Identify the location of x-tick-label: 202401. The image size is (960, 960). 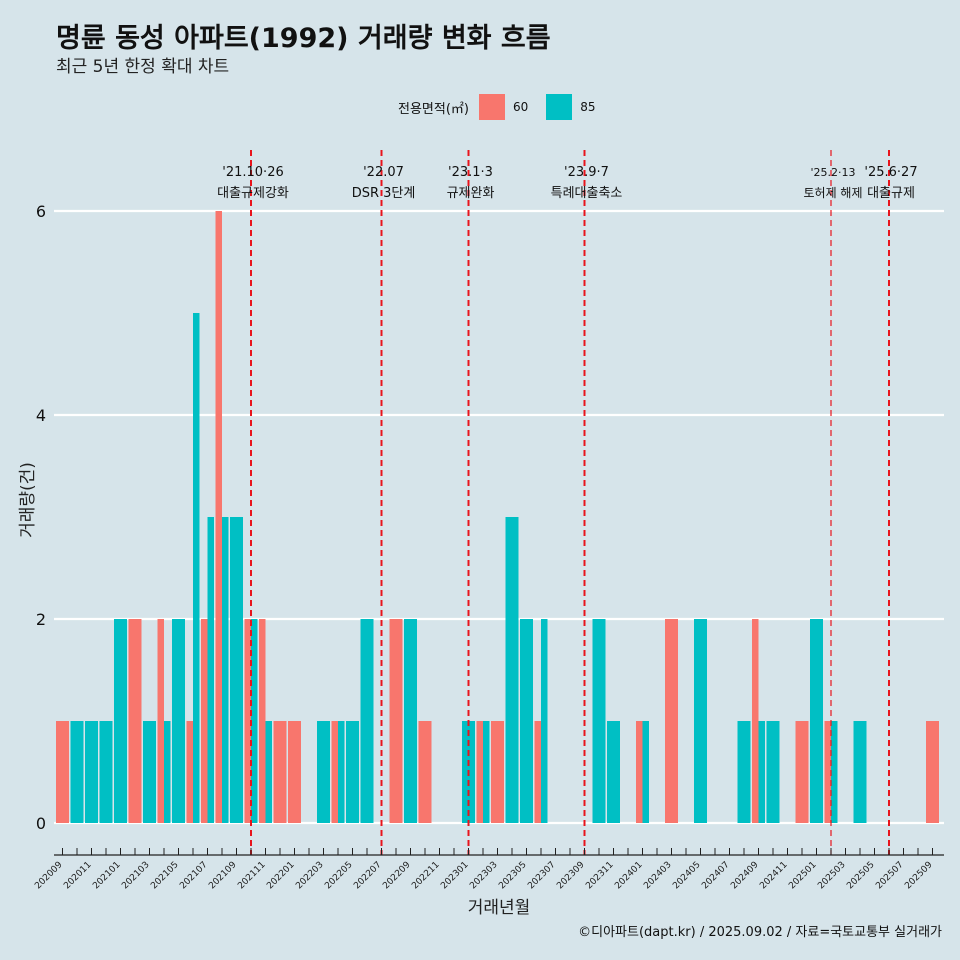
(628, 875).